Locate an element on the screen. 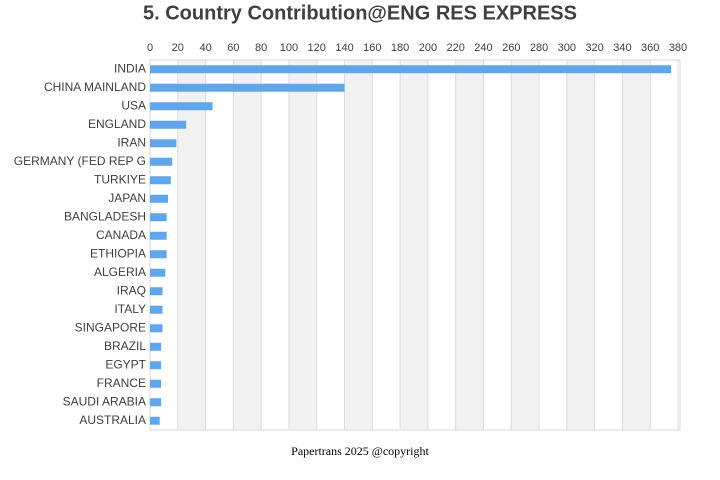  x-tick-label: 140 is located at coordinates (344, 48).